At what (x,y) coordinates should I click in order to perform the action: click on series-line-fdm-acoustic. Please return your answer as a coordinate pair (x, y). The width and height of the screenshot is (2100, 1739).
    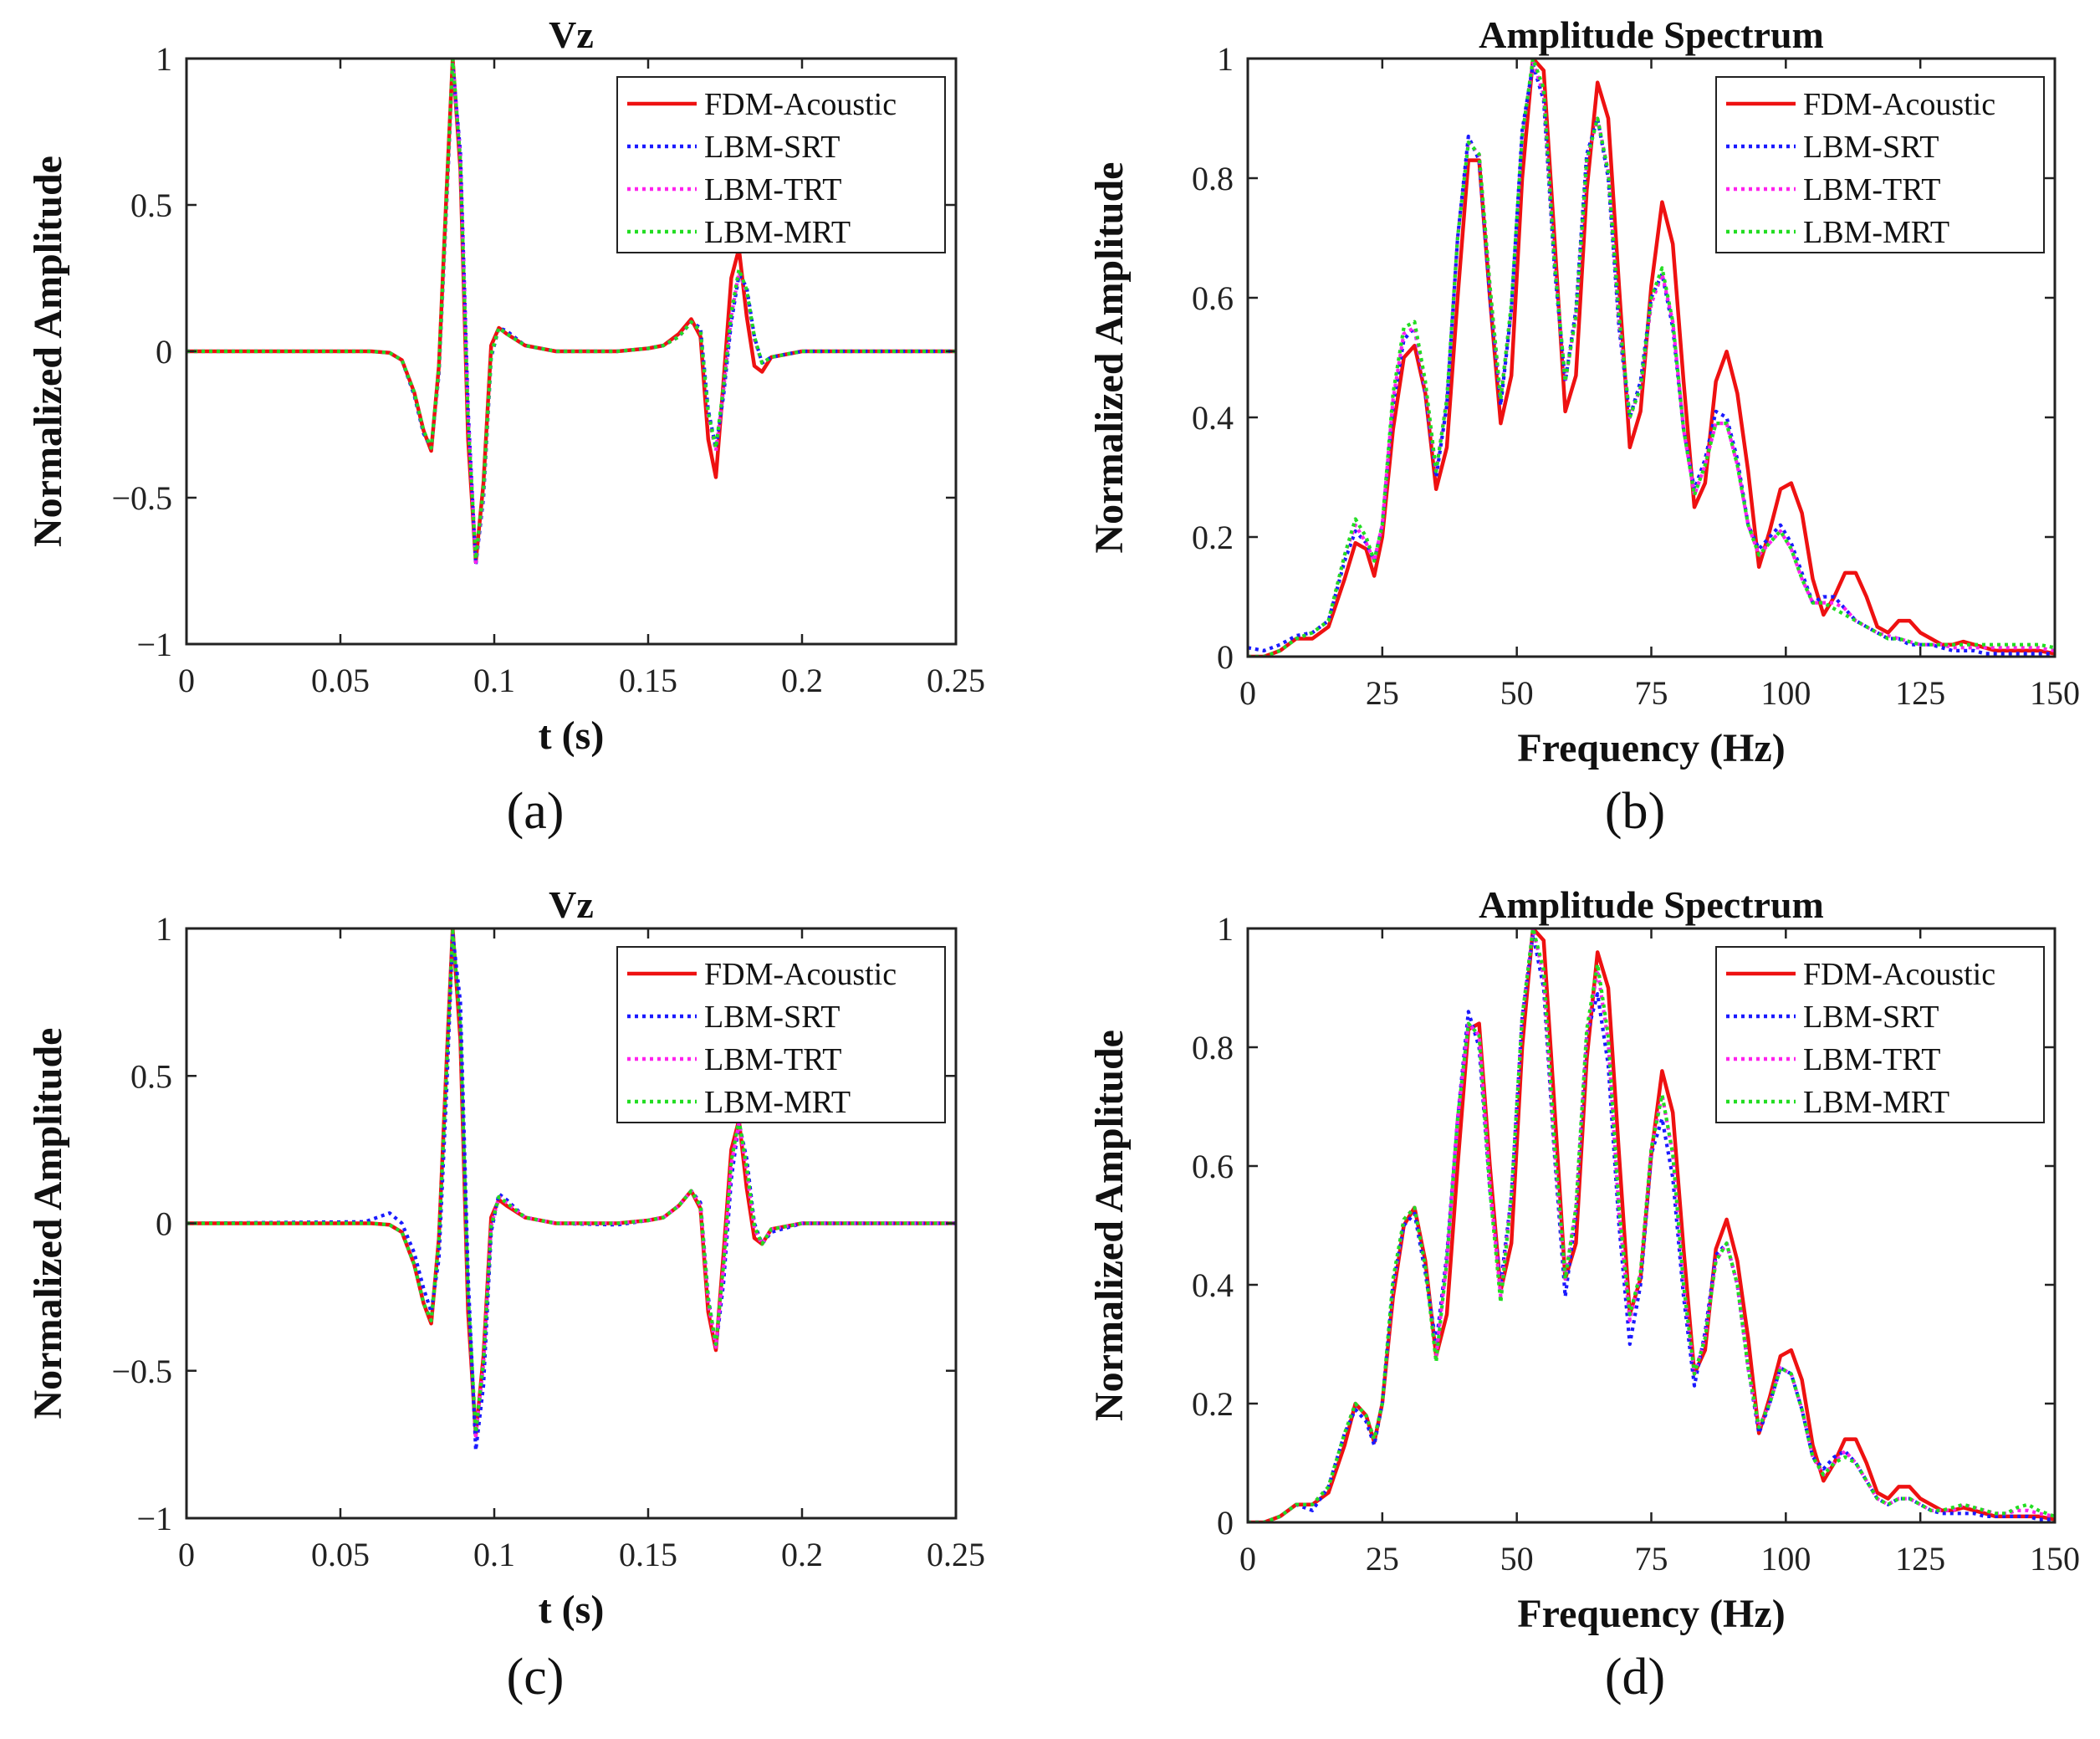
    Looking at the image, I should click on (1652, 358).